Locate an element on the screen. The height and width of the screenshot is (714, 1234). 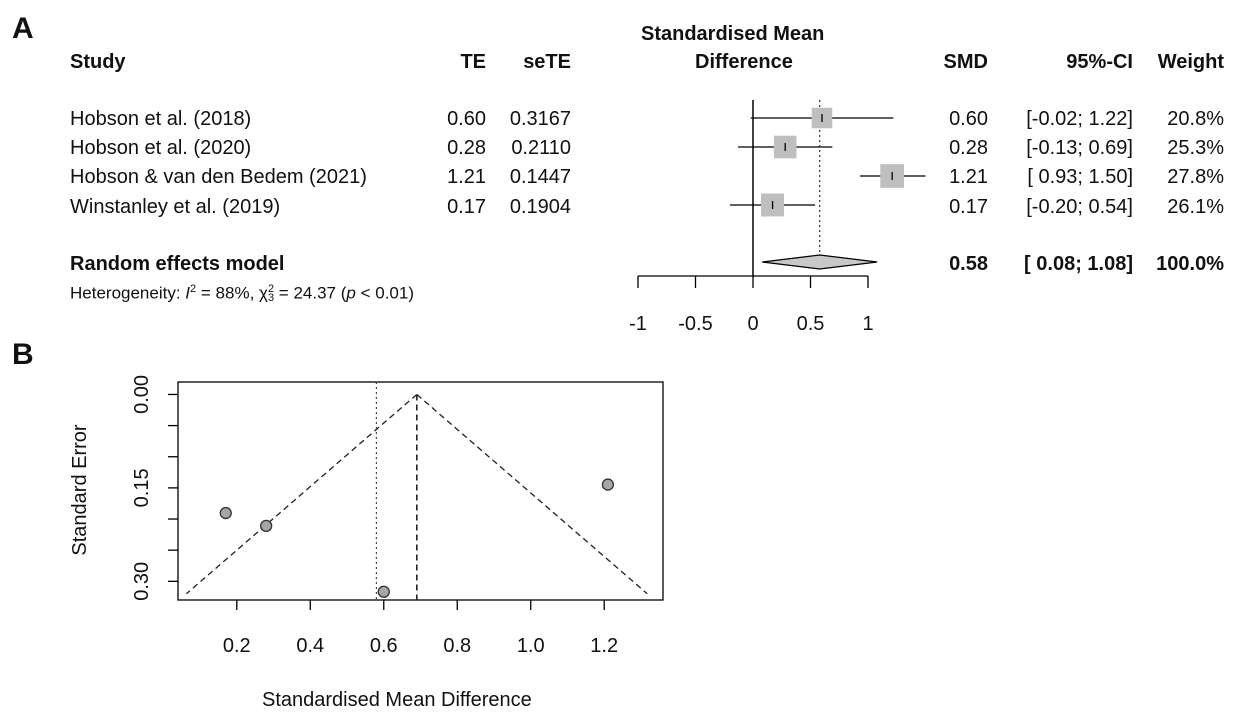
forest-x-tick-label: 1 is located at coordinates (867, 324).